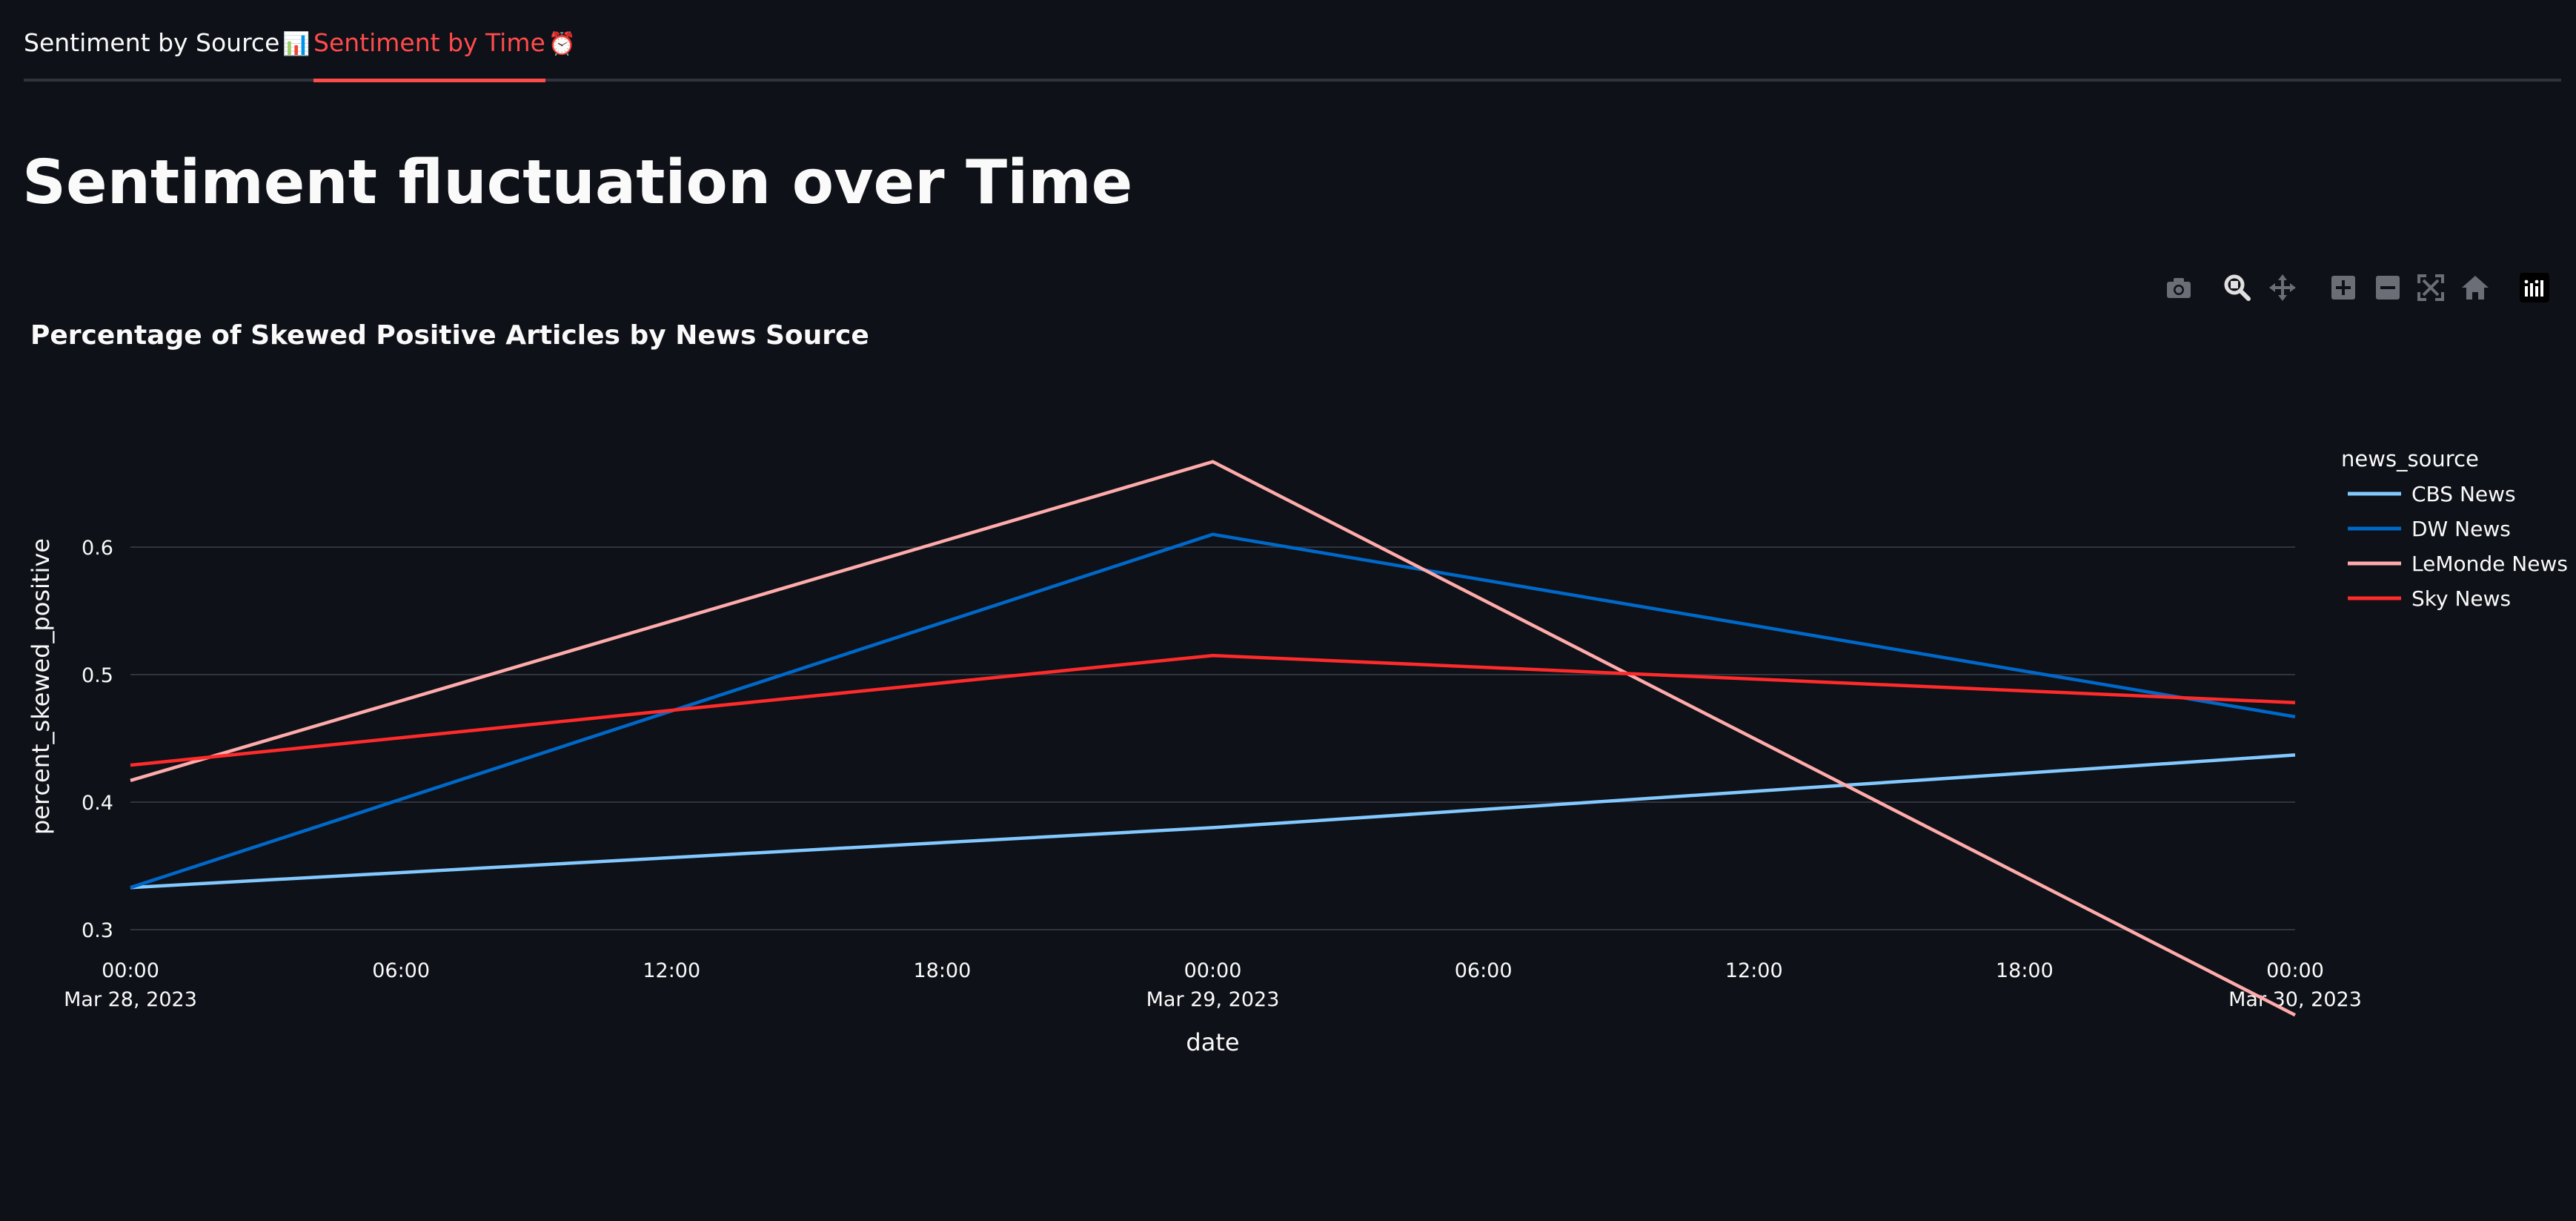 The width and height of the screenshot is (2576, 1221). I want to click on bar-chart-icon: 📊, so click(296, 44).